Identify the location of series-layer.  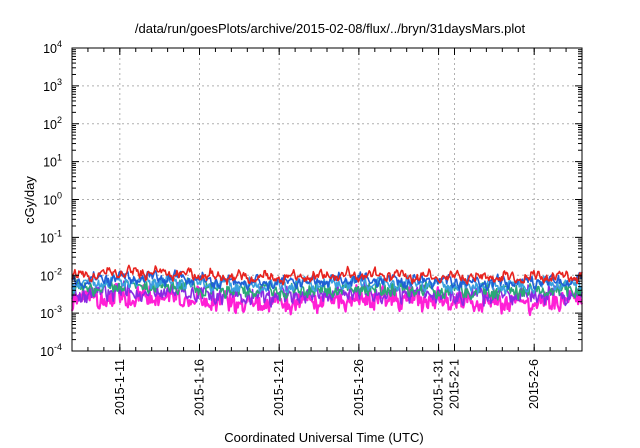
(327, 290).